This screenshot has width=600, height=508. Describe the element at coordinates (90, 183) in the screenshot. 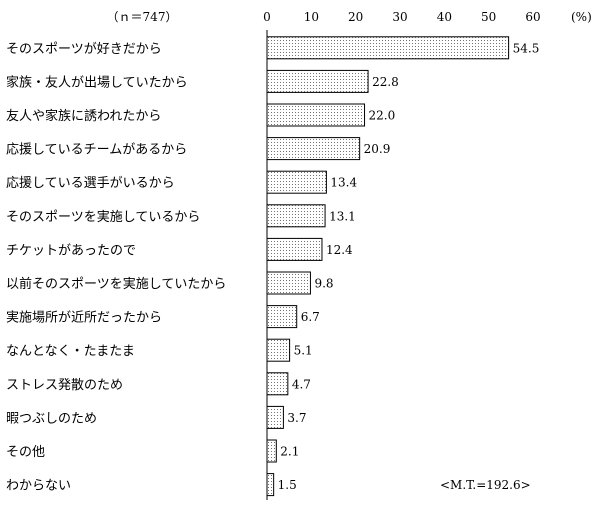

I see `category-label: 応援している選手がいるから` at that location.